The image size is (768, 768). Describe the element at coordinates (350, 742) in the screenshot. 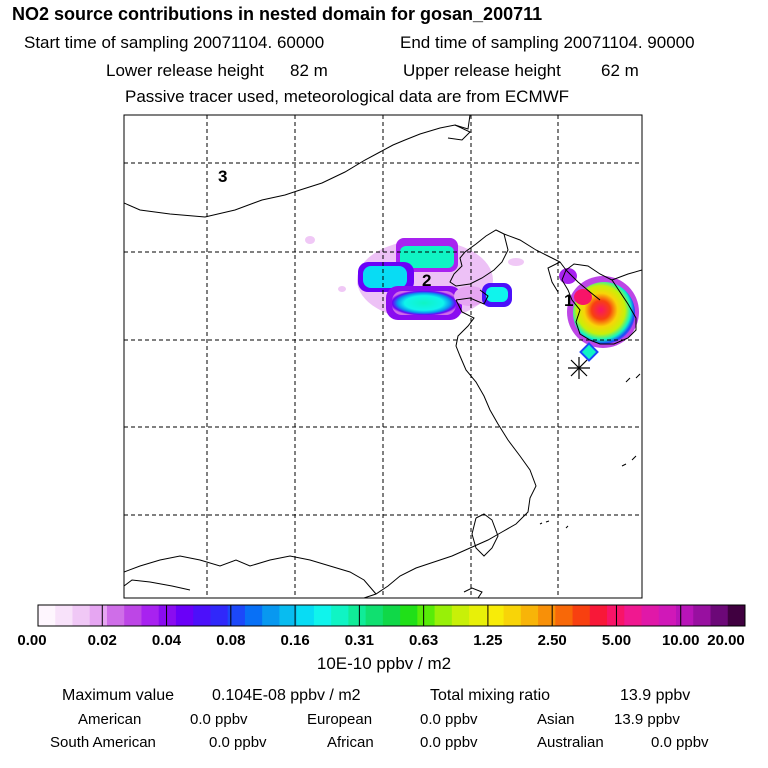

I see `contrib-region: African` at that location.